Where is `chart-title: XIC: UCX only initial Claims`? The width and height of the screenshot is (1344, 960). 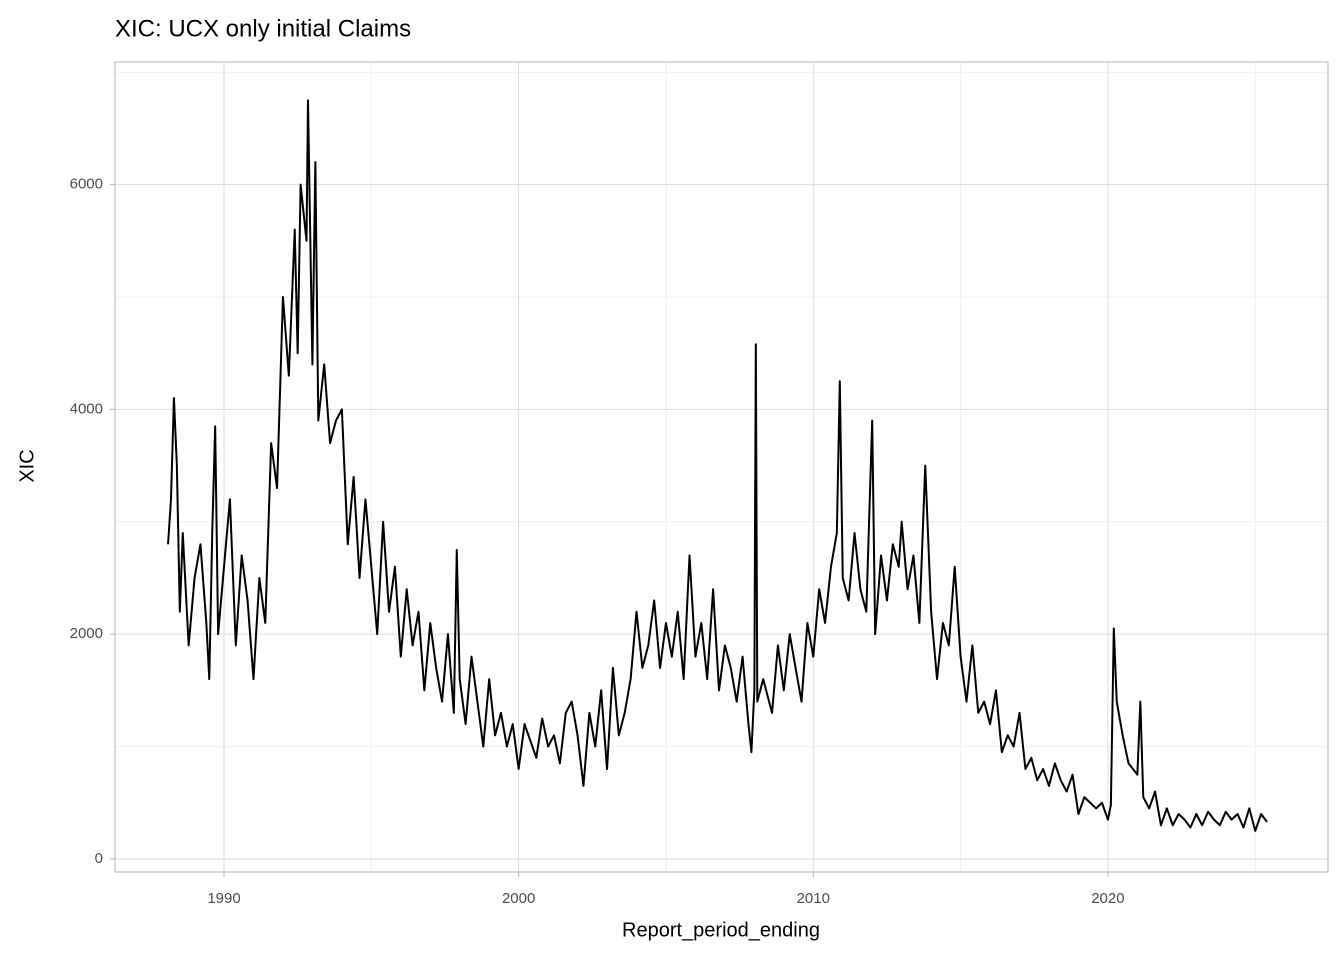
chart-title: XIC: UCX only initial Claims is located at coordinates (263, 28).